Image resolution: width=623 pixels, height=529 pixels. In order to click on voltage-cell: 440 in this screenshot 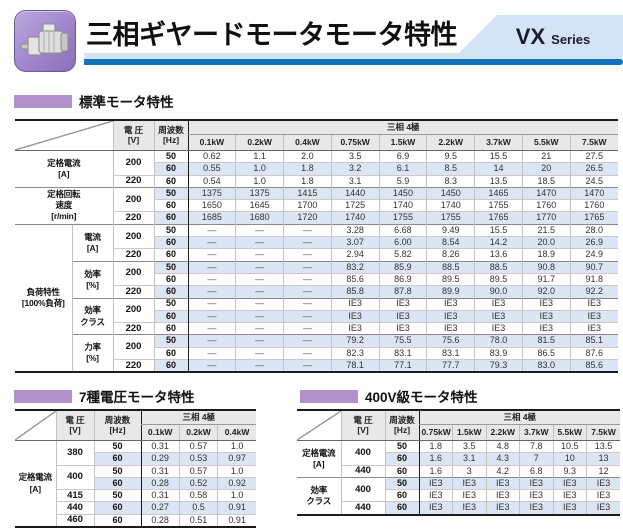, I will do `click(74, 508)`.